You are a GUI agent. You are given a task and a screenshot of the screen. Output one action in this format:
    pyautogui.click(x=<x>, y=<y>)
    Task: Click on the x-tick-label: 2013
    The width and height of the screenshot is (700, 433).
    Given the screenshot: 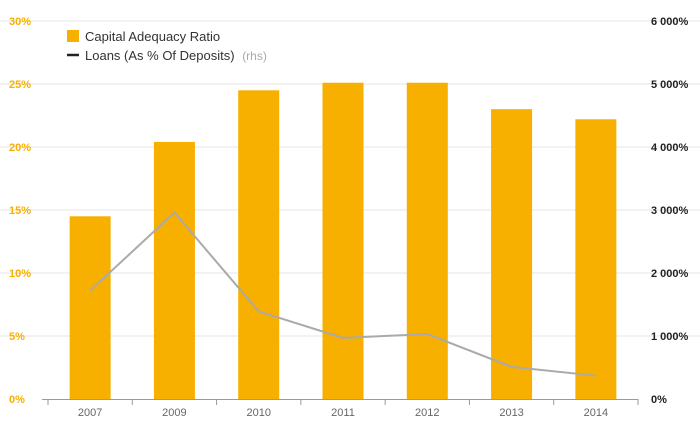 What is the action you would take?
    pyautogui.click(x=511, y=413)
    